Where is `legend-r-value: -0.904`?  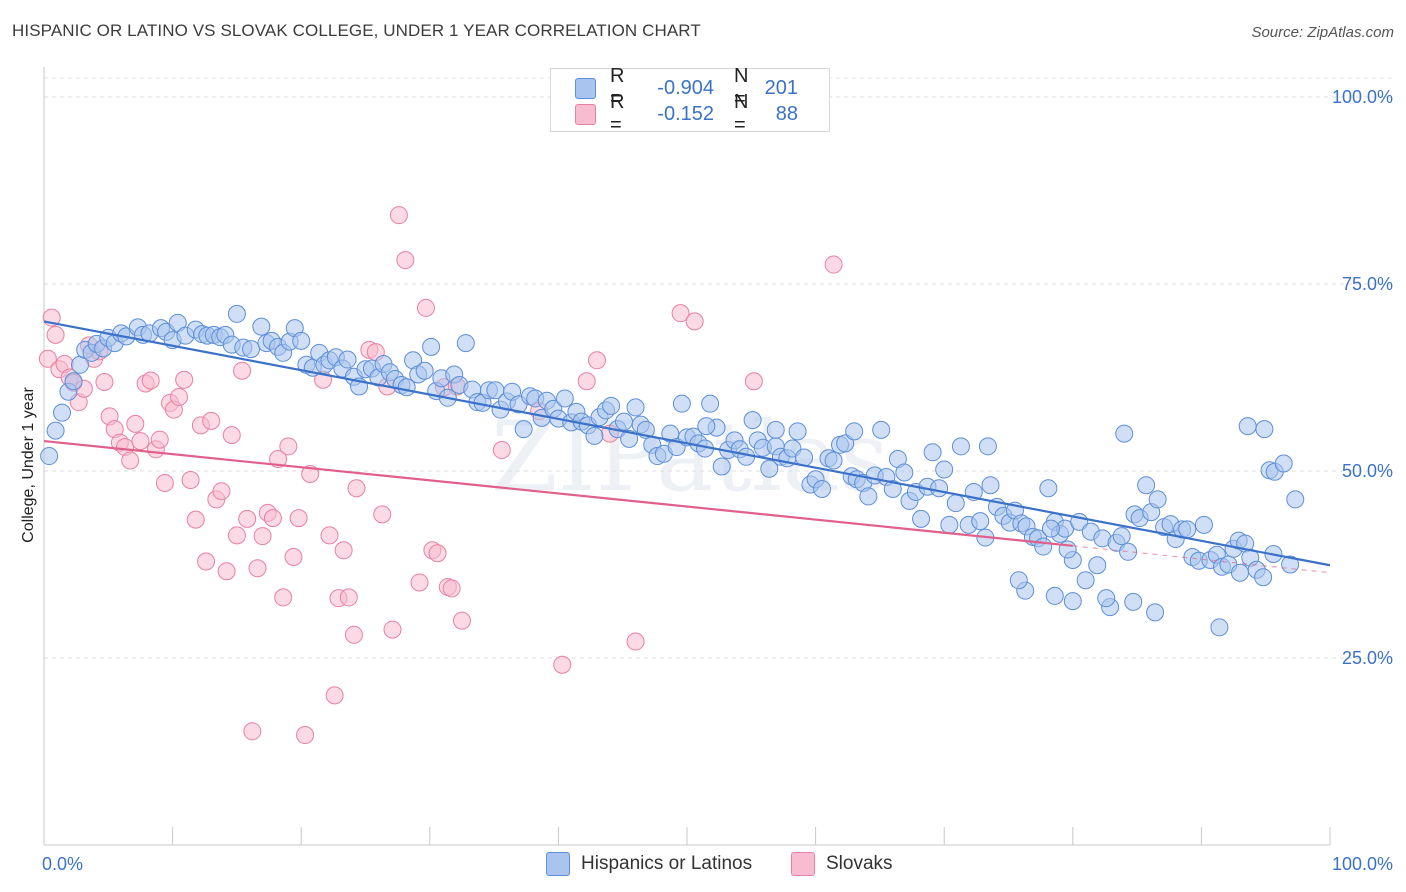
legend-r-value: -0.904 is located at coordinates (685, 87).